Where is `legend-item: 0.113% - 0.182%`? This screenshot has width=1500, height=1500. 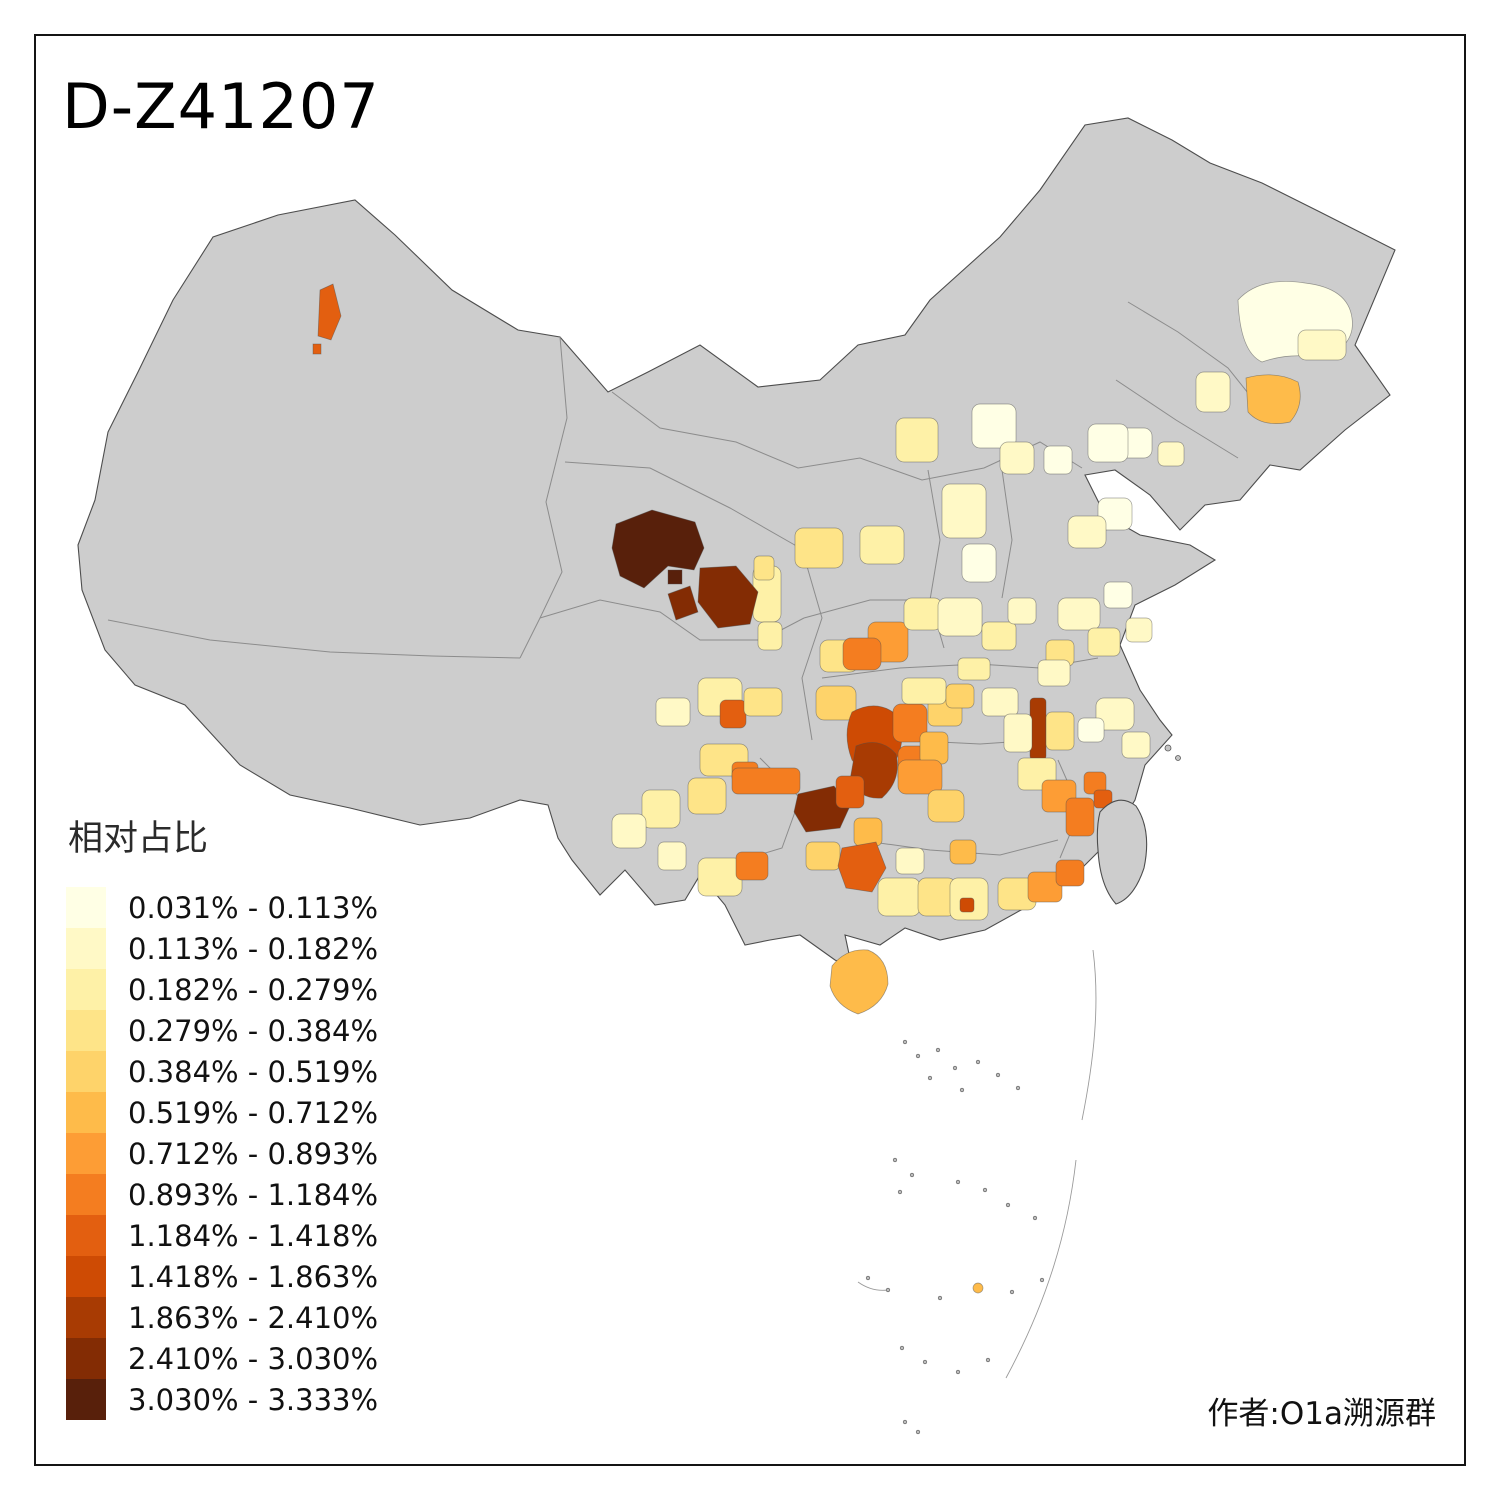 legend-item: 0.113% - 0.182% is located at coordinates (222, 948).